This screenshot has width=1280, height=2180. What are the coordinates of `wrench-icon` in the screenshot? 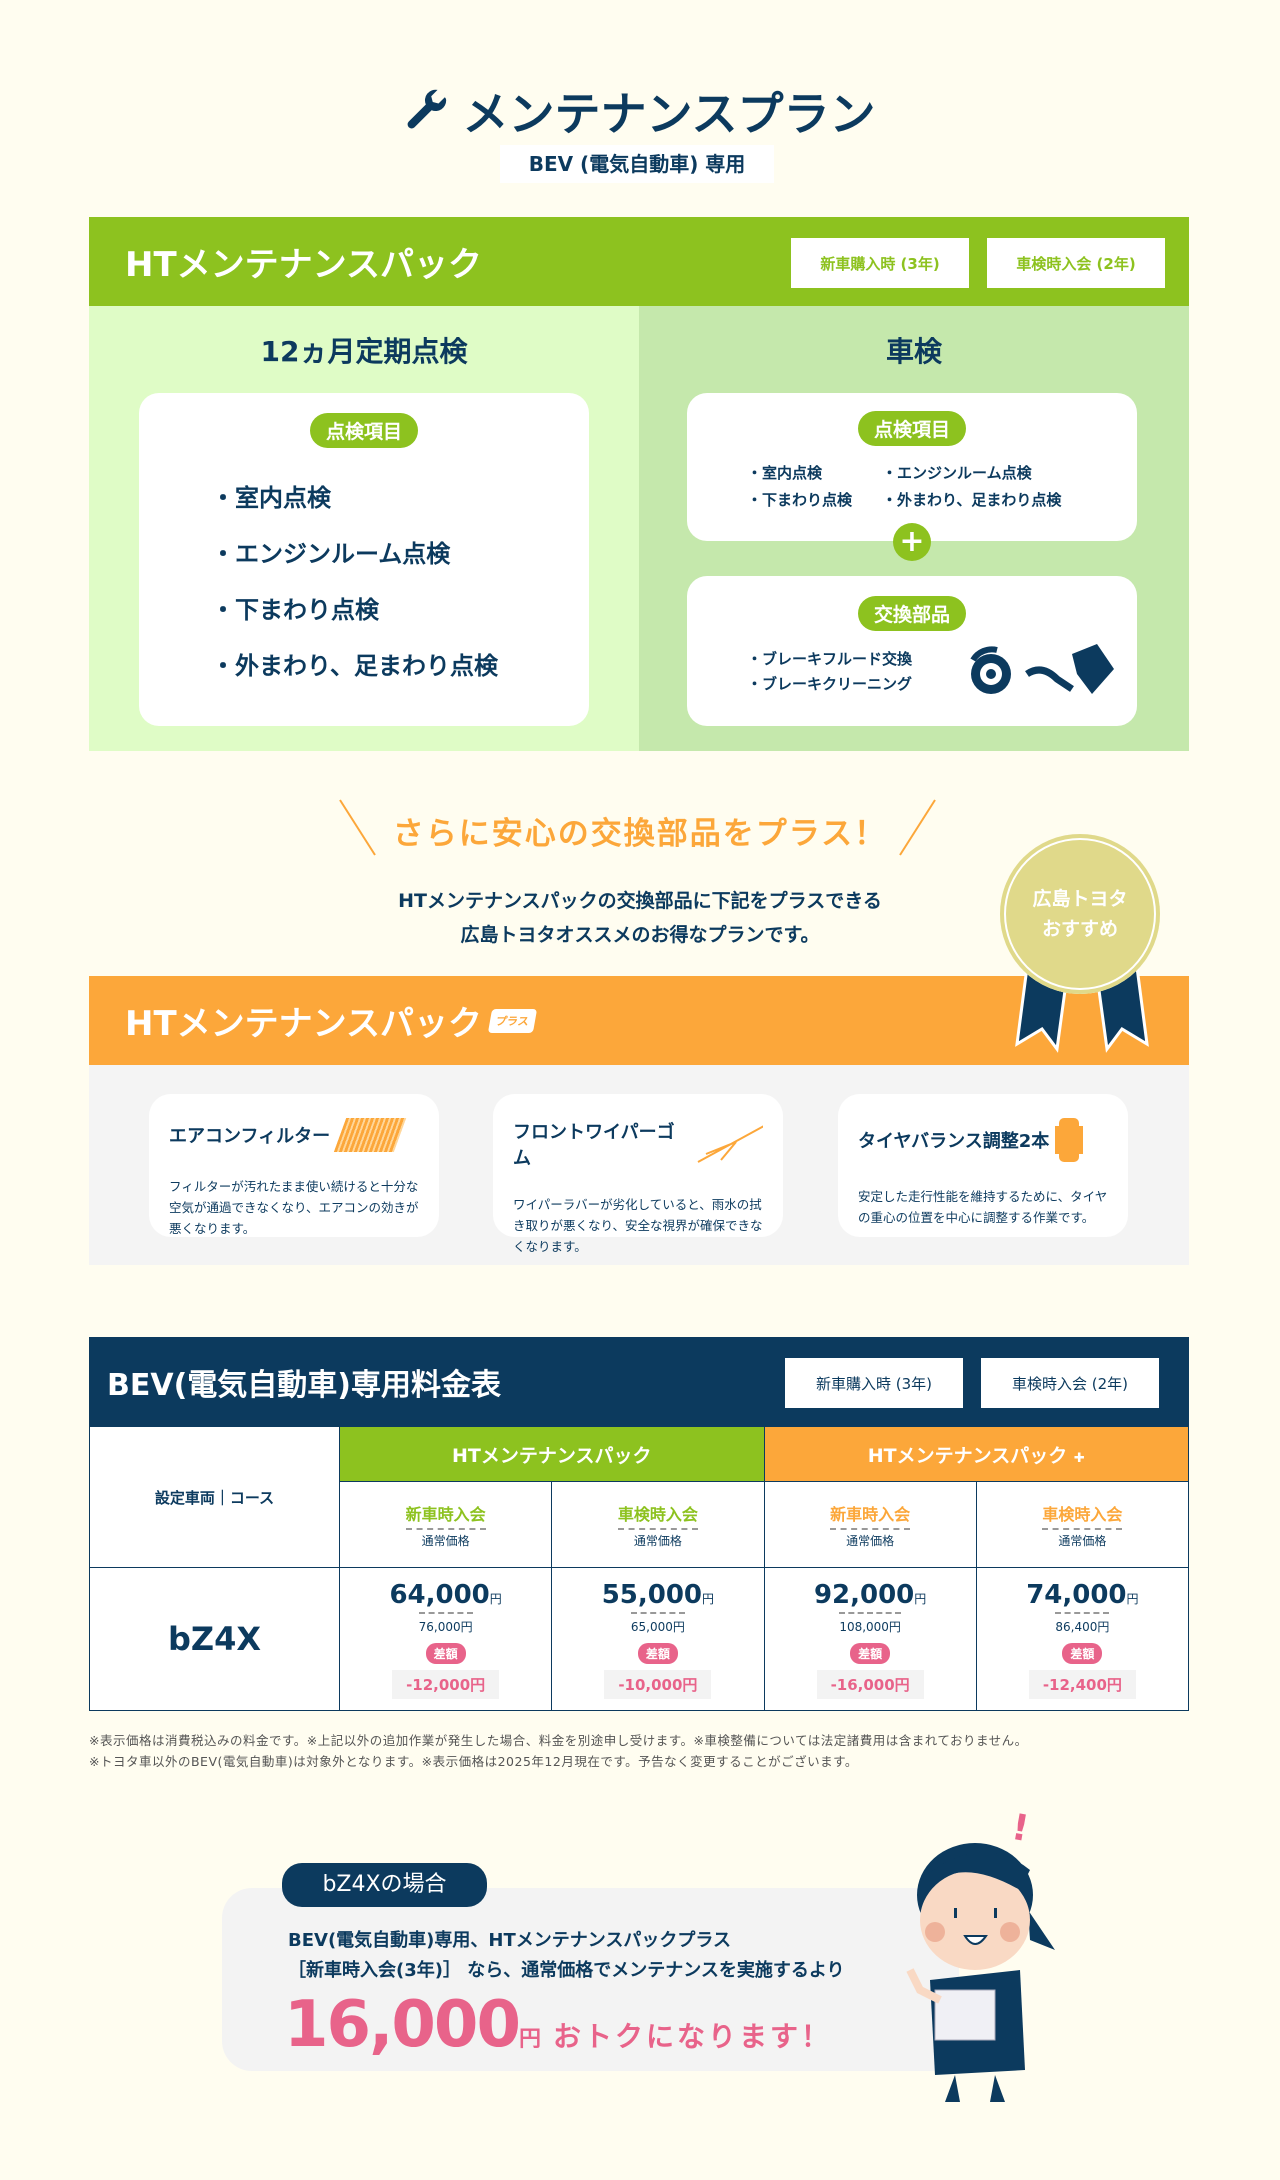 It's located at (427, 109).